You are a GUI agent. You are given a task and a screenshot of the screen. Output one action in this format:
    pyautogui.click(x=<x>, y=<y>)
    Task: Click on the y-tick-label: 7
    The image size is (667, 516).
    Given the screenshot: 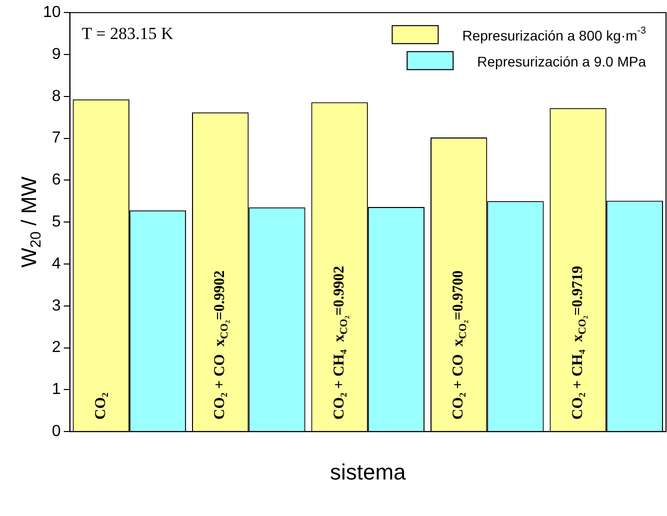 What is the action you would take?
    pyautogui.click(x=56, y=138)
    